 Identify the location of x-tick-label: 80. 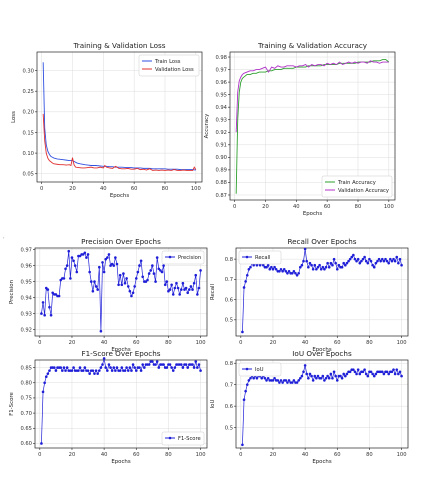
(369, 343).